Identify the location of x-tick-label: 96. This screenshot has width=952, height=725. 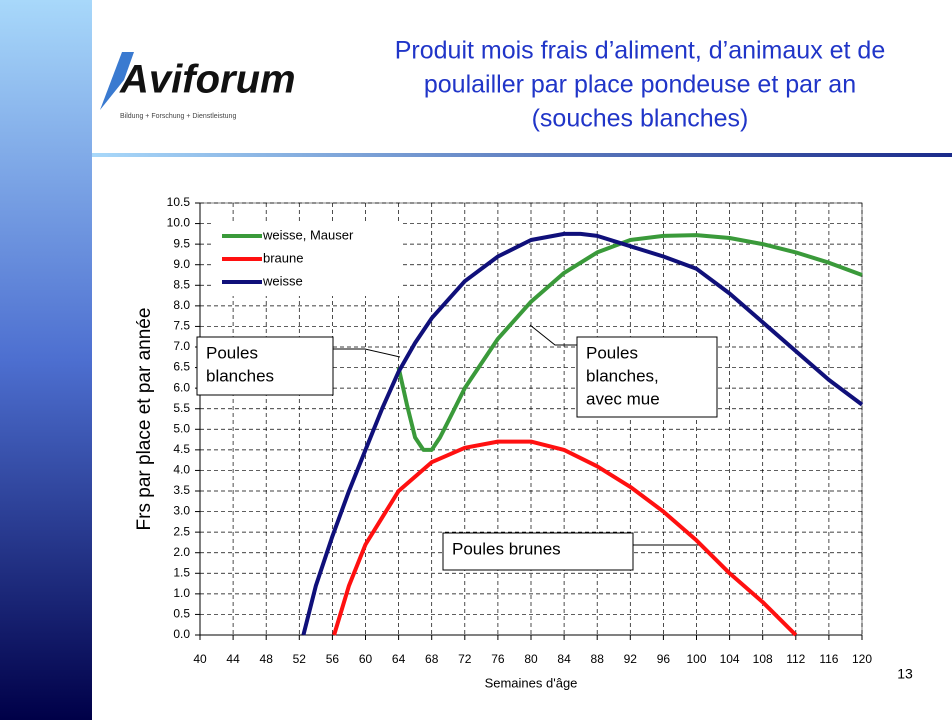
(664, 659).